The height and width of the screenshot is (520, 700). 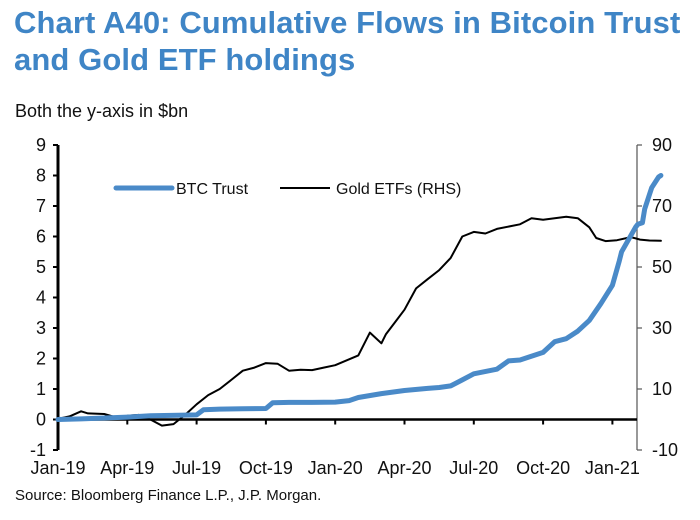 What do you see at coordinates (41, 206) in the screenshot?
I see `left-axis-tick-label: 7` at bounding box center [41, 206].